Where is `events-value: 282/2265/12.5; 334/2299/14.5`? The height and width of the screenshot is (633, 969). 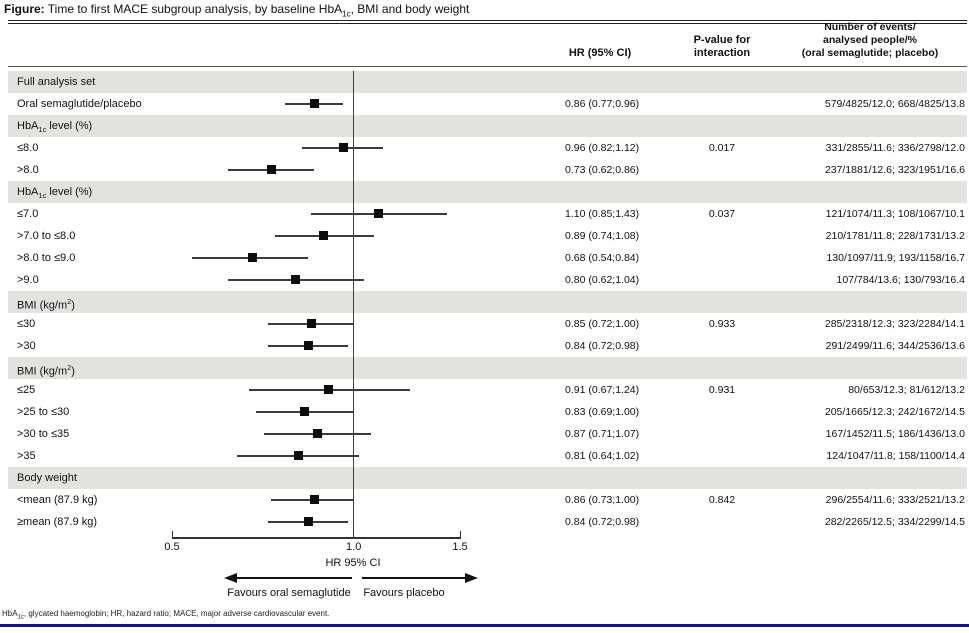 events-value: 282/2265/12.5; 334/2299/14.5 is located at coordinates (894, 522).